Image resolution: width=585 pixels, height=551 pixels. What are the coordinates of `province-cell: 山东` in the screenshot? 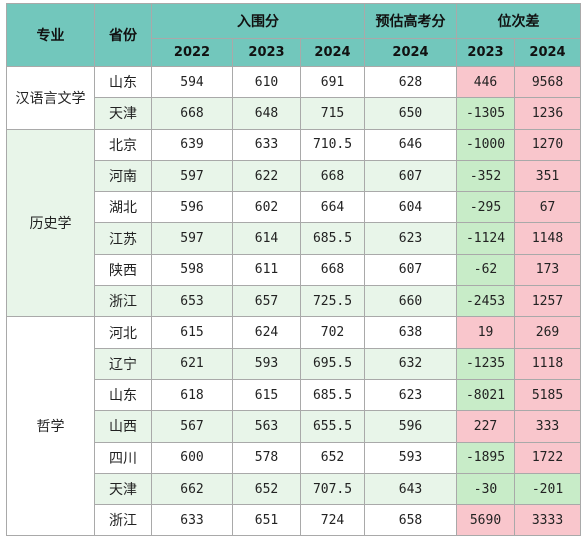 It's located at (123, 82).